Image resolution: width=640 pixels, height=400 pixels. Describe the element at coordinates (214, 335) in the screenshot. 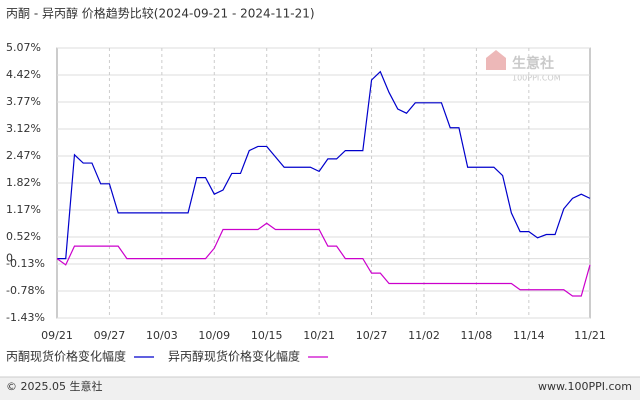

I see `x-tick-label: 10/09` at that location.